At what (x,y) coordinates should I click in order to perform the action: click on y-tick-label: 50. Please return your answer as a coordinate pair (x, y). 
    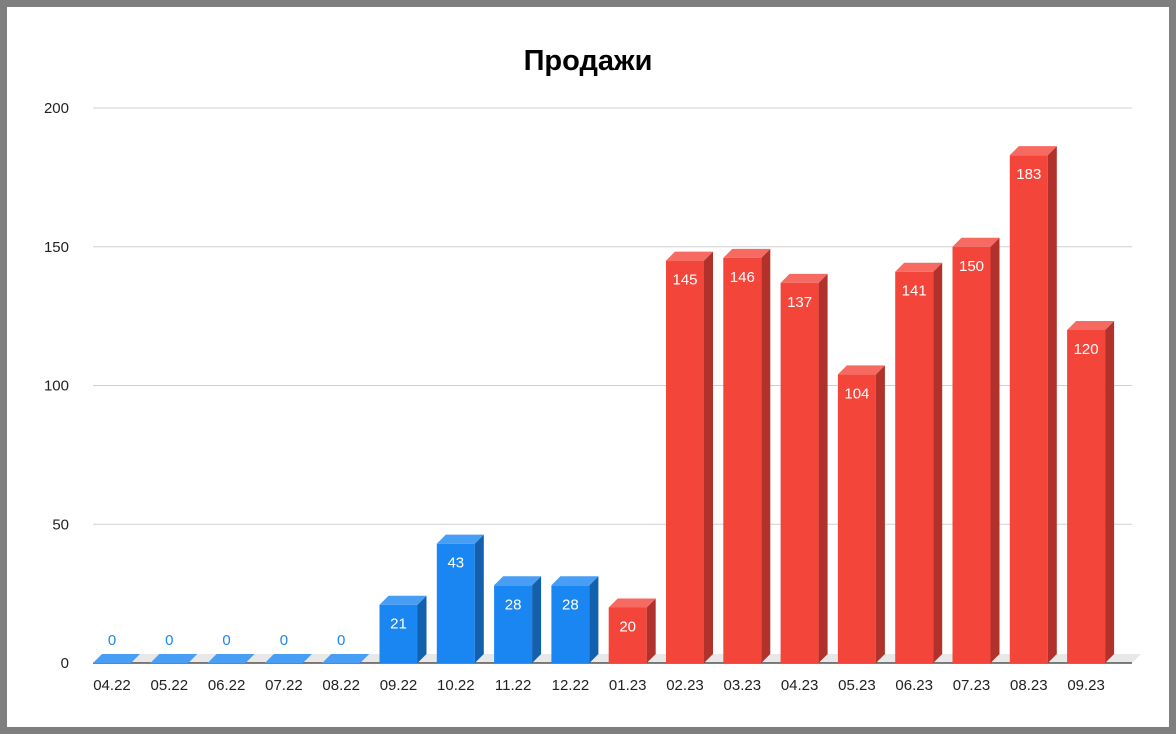
    Looking at the image, I should click on (60, 524).